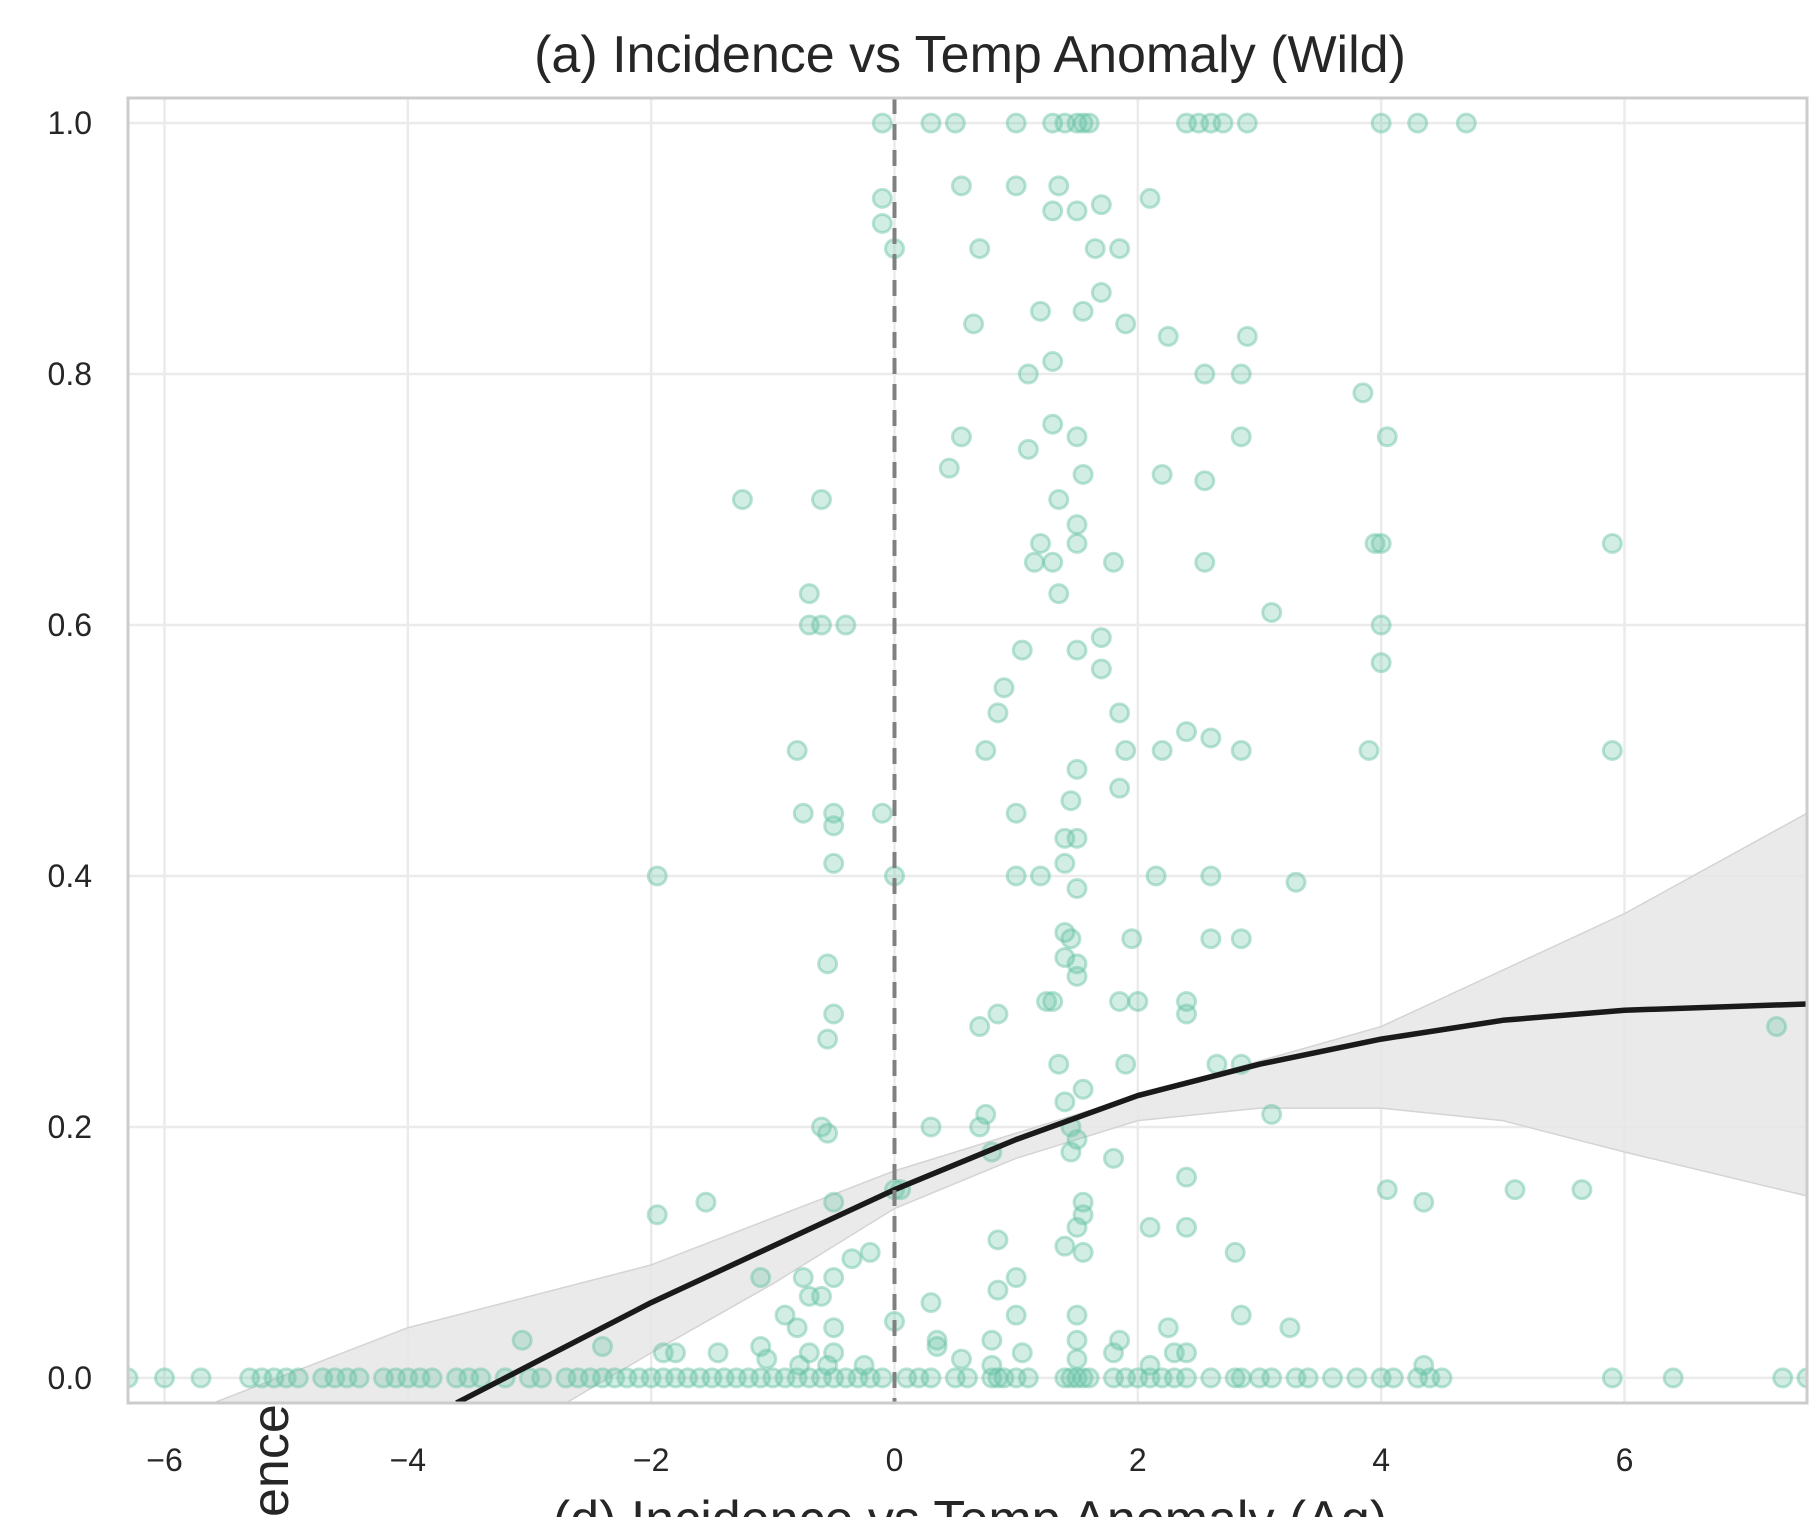 The height and width of the screenshot is (1517, 1811). What do you see at coordinates (408, 1460) in the screenshot?
I see `x-tick-label: −4` at bounding box center [408, 1460].